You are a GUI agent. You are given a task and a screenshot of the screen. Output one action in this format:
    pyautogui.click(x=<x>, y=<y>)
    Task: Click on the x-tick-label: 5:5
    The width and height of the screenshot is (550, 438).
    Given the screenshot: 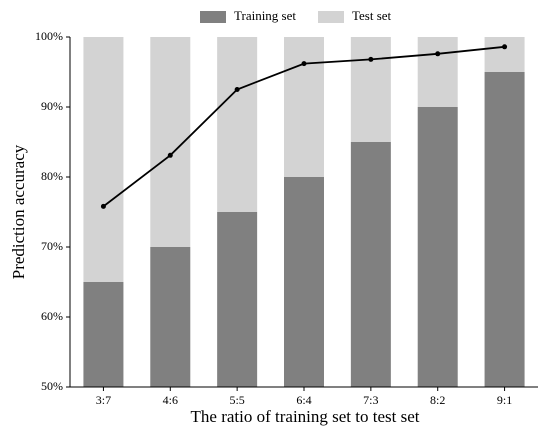 What is the action you would take?
    pyautogui.click(x=236, y=400)
    